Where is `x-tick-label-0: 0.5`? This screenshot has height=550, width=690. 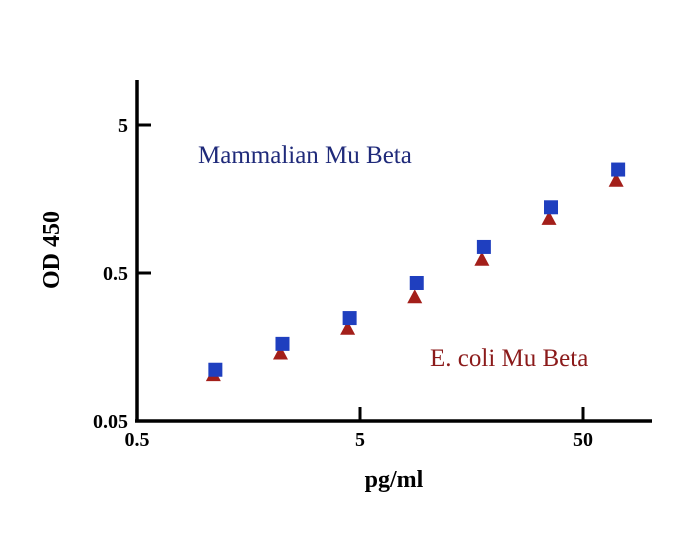 x-tick-label-0: 0.5 is located at coordinates (137, 440).